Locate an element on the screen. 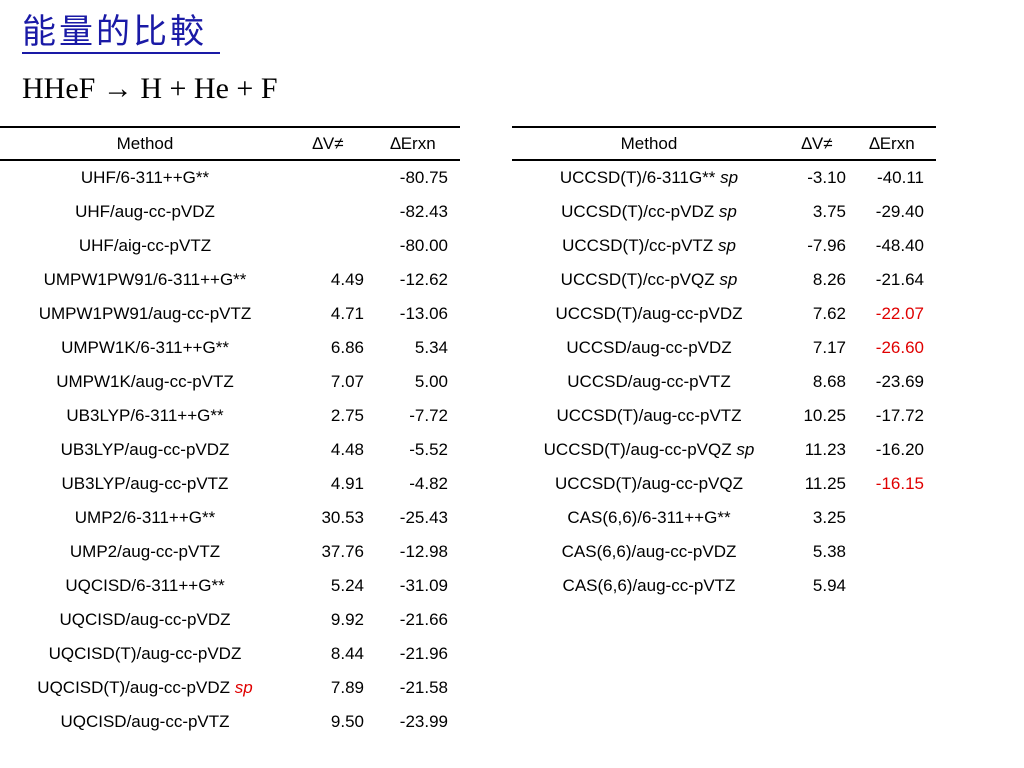  method-cell: UCCSD(T)/cc-pVTZ sp is located at coordinates (649, 246).